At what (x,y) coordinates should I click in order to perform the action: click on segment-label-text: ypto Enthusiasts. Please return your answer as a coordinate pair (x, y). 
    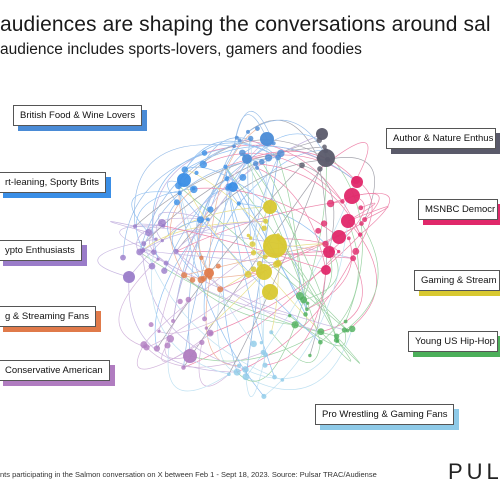
    Looking at the image, I should click on (40, 250).